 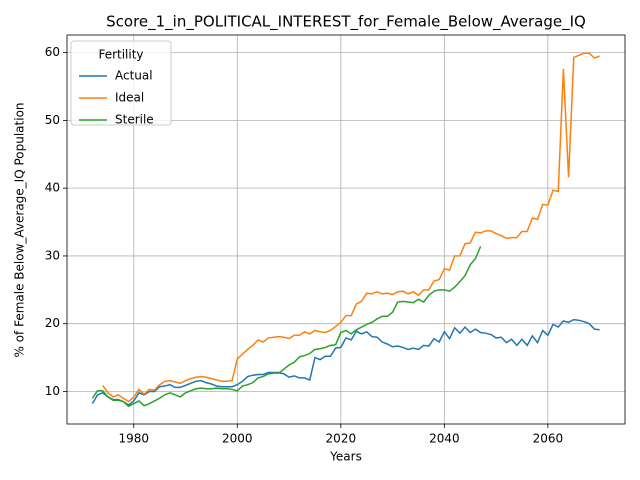 What do you see at coordinates (52, 52) in the screenshot?
I see `y-tick-label: 60` at bounding box center [52, 52].